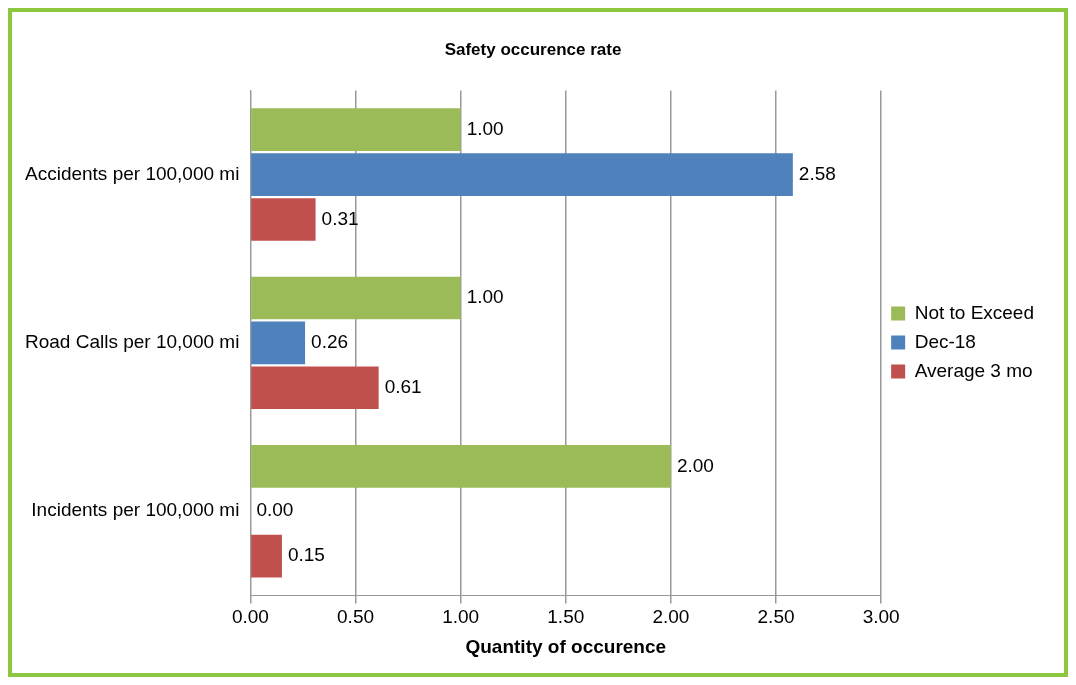  Describe the element at coordinates (340, 218) in the screenshot. I see `data-label: 0.31` at that location.